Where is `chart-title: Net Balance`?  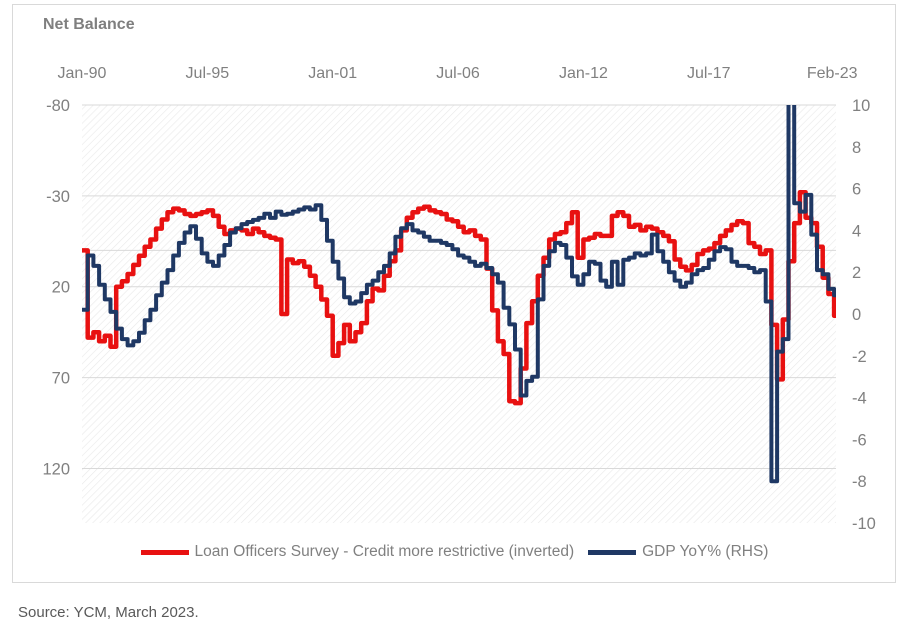
chart-title: Net Balance is located at coordinates (89, 24).